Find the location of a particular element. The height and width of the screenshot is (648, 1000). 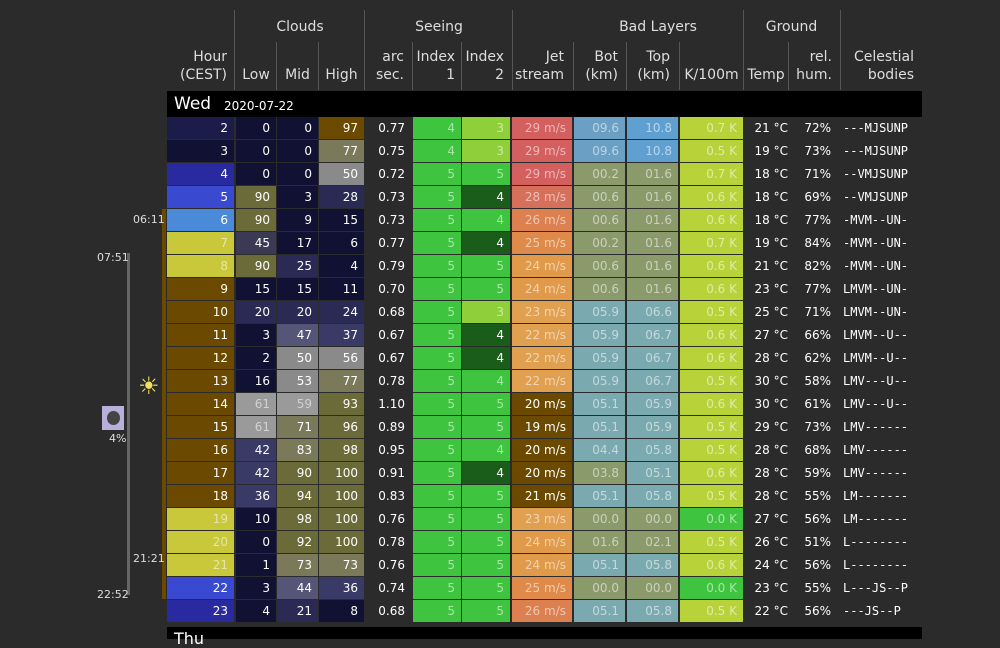

humidity-cell: 69% is located at coordinates (817, 197).